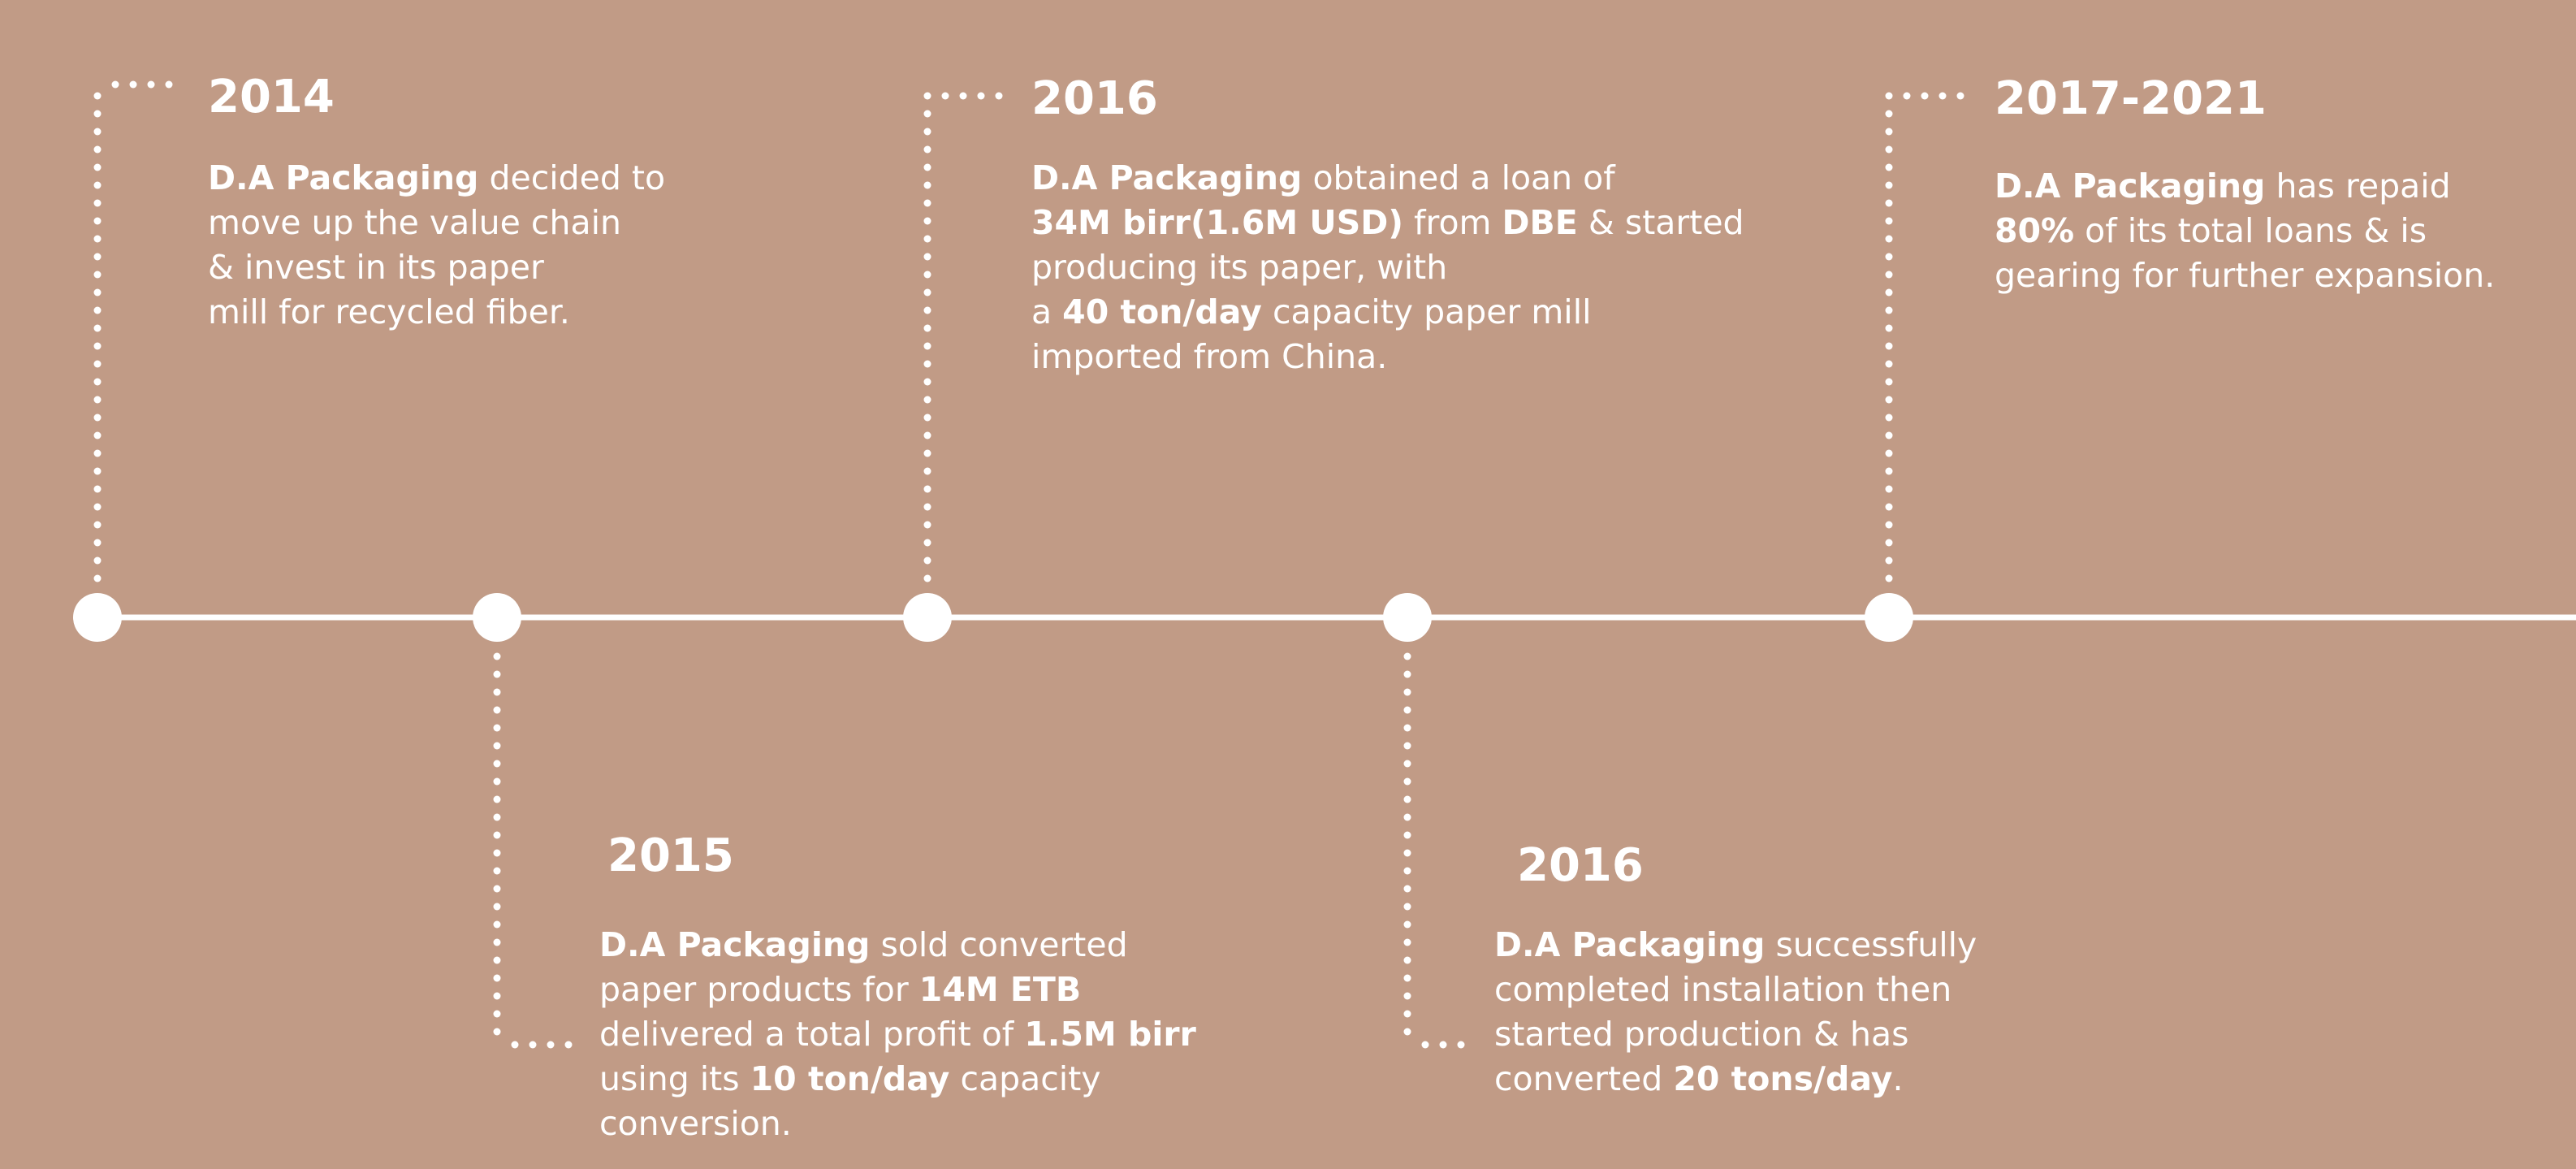 The height and width of the screenshot is (1169, 2576). I want to click on milestone-node-2017-2021, so click(1889, 617).